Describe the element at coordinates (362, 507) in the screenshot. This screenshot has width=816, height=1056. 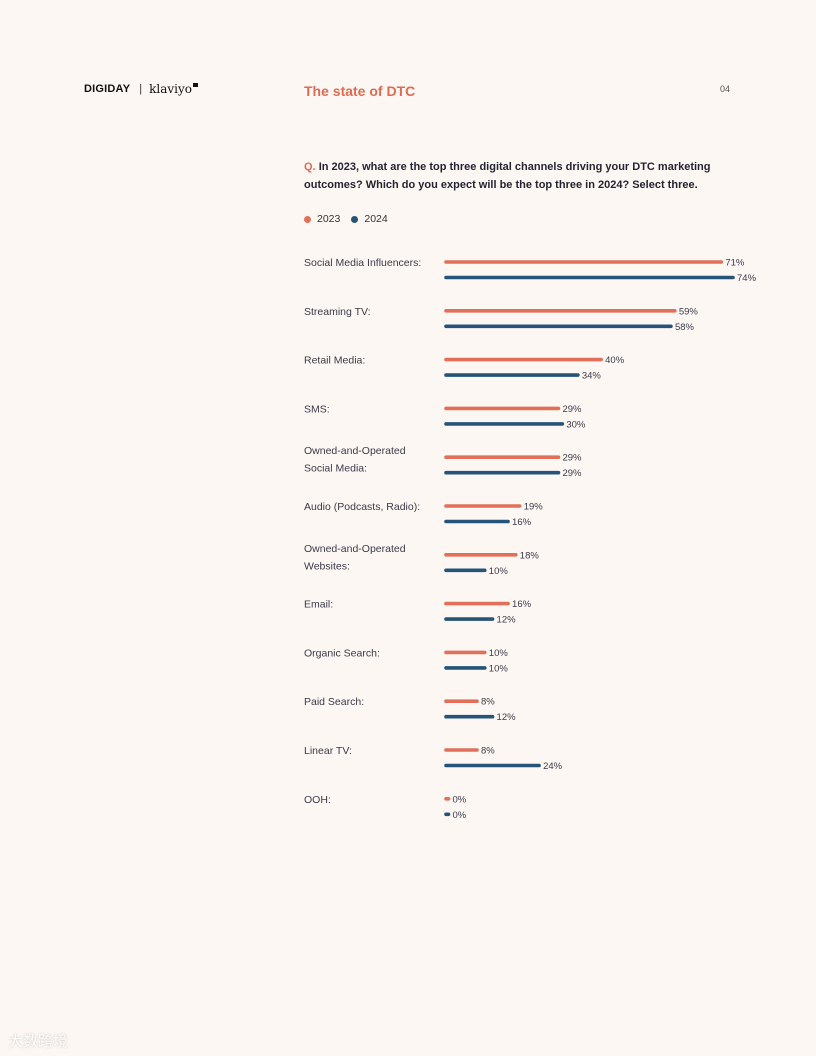
I see `category-label: Audio (Podcasts, Radio):` at that location.